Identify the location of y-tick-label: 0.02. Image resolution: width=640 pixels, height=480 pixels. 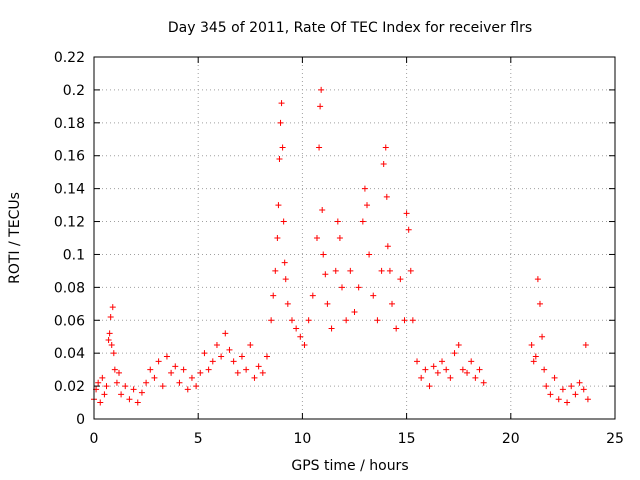
(69, 387).